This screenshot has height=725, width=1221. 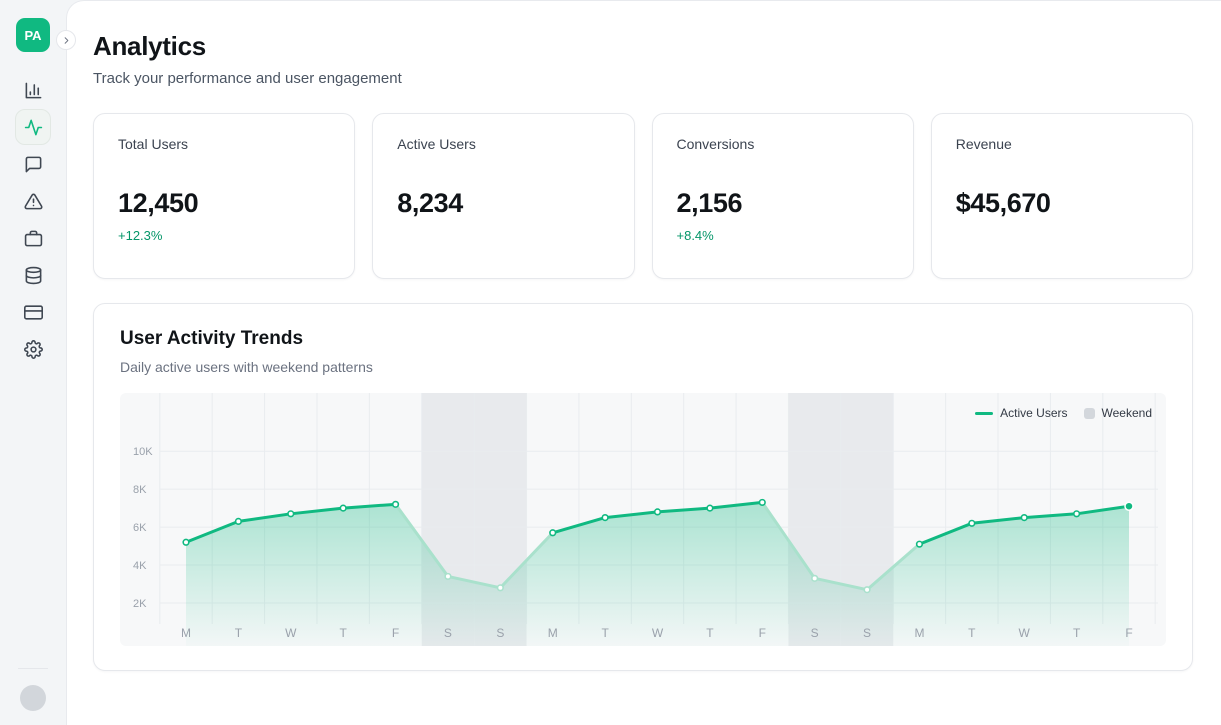 I want to click on chart-legend: Active Users Weekend, so click(x=1063, y=413).